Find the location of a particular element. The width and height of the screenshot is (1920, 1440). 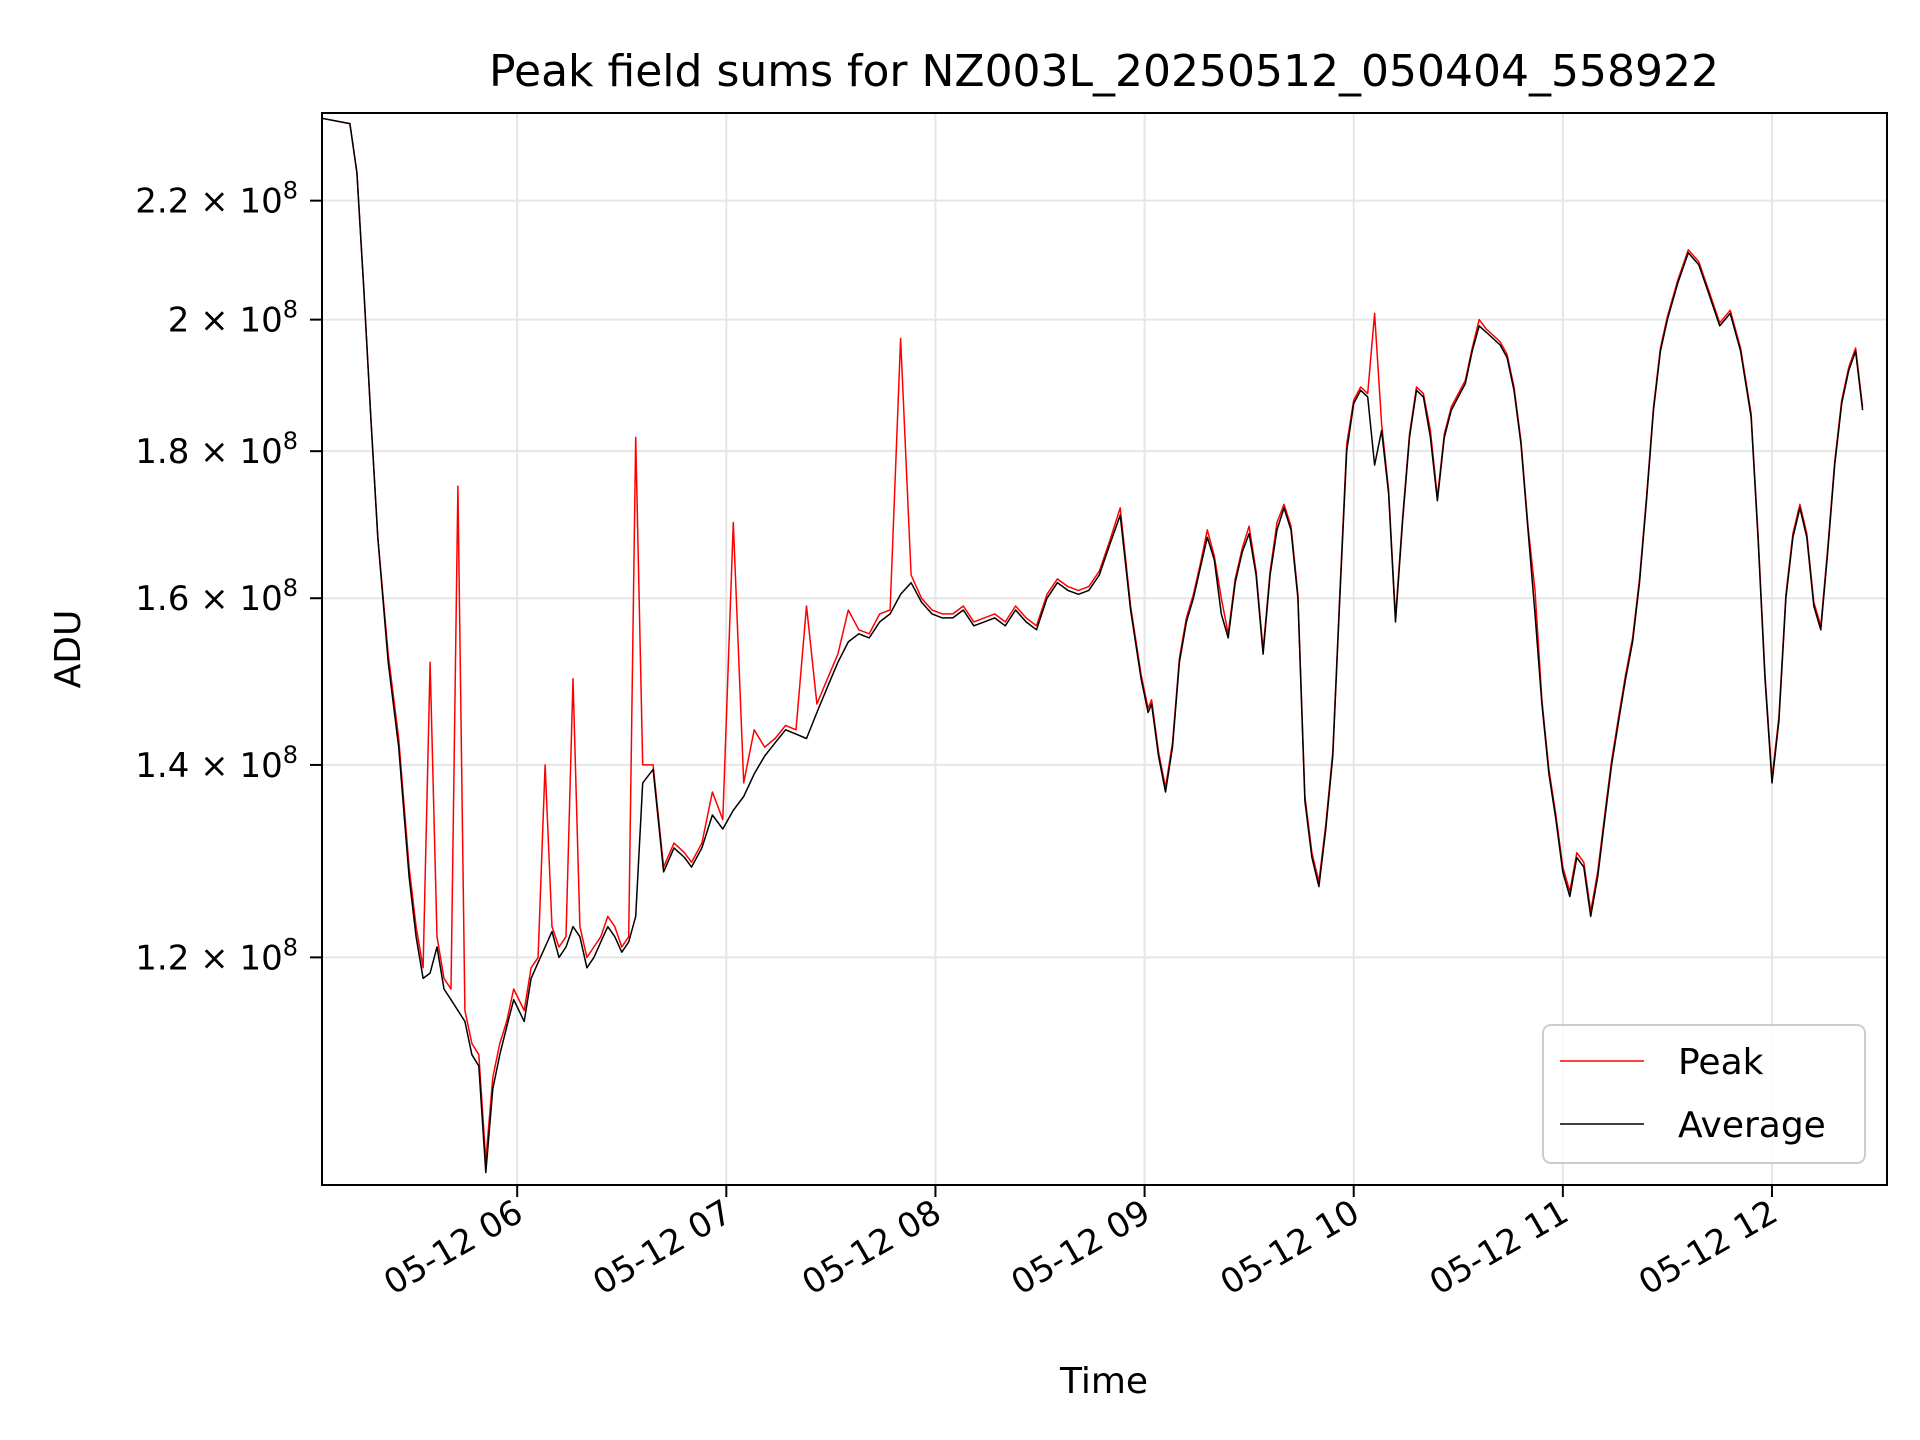

y-tick-label: 1.8 × 108 is located at coordinates (216, 449).